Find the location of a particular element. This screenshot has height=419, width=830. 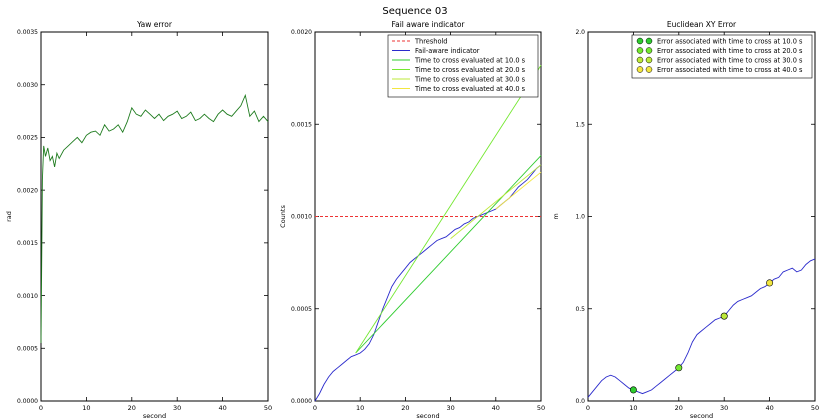

y-axis-label: Counts is located at coordinates (283, 216).